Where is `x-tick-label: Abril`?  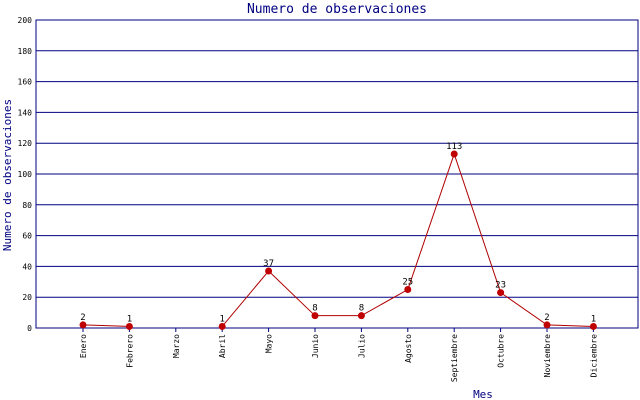 x-tick-label: Abril is located at coordinates (222, 346).